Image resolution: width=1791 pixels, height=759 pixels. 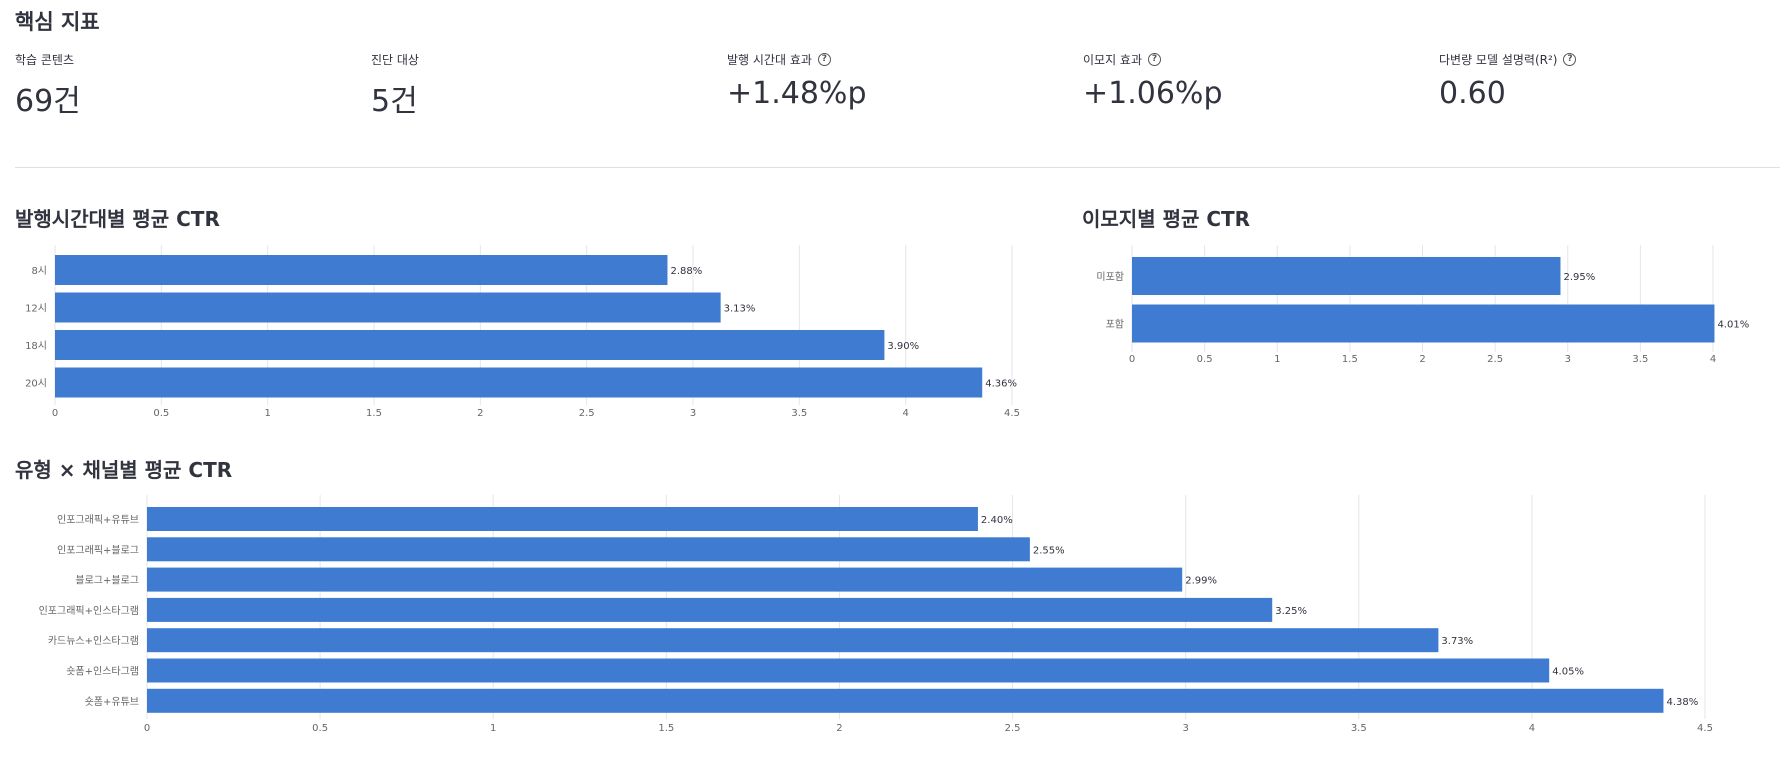 I want to click on section-divider, so click(x=897, y=167).